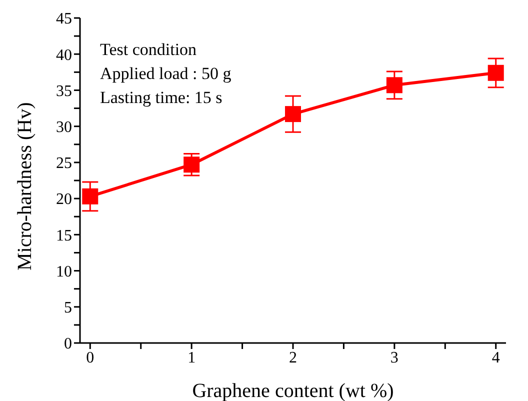  Describe the element at coordinates (293, 357) in the screenshot. I see `x-tick-label: 2` at that location.